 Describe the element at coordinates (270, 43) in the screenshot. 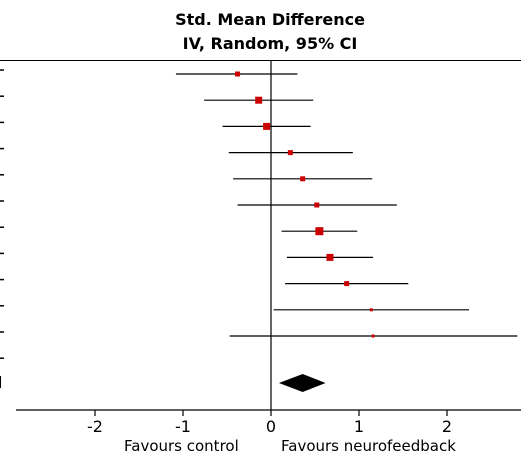

I see `chart-subtitle: IV, Random, 95% CI` at that location.